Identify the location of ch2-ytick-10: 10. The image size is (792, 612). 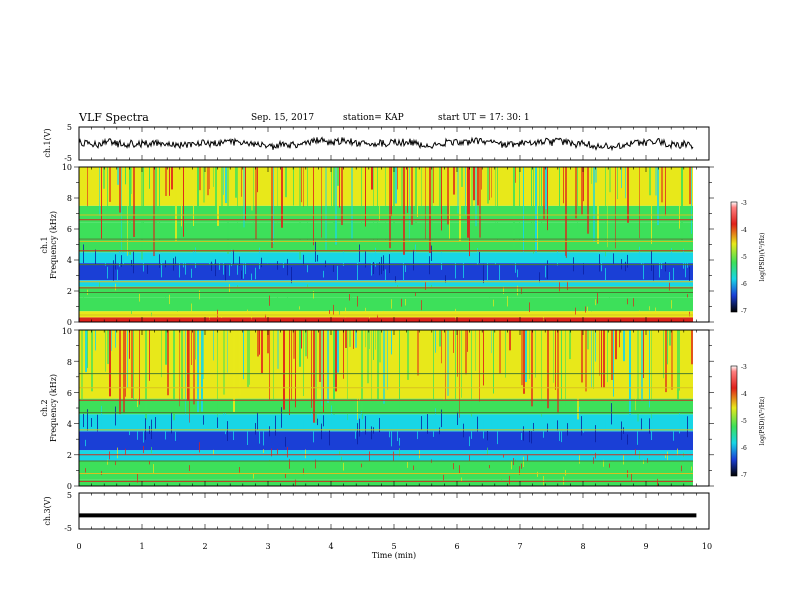
(67, 331).